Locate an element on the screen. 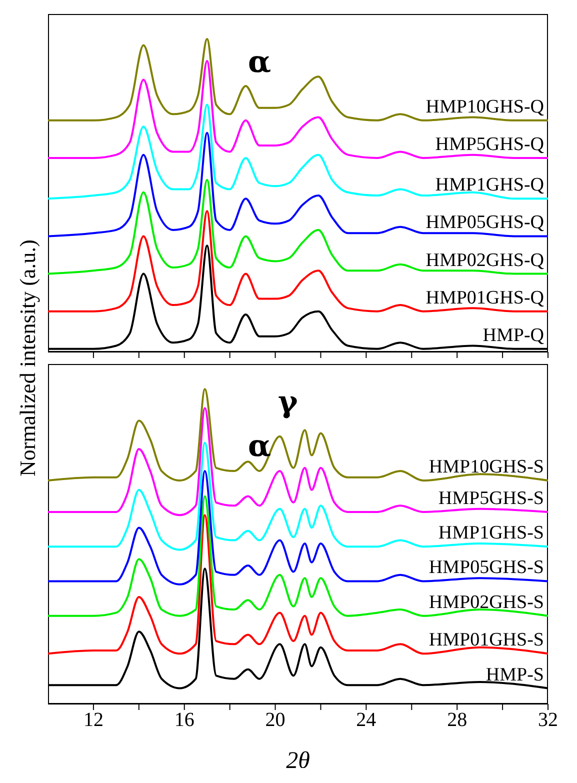 This screenshot has height=783, width=577. x-tick-label: 28 is located at coordinates (457, 720).